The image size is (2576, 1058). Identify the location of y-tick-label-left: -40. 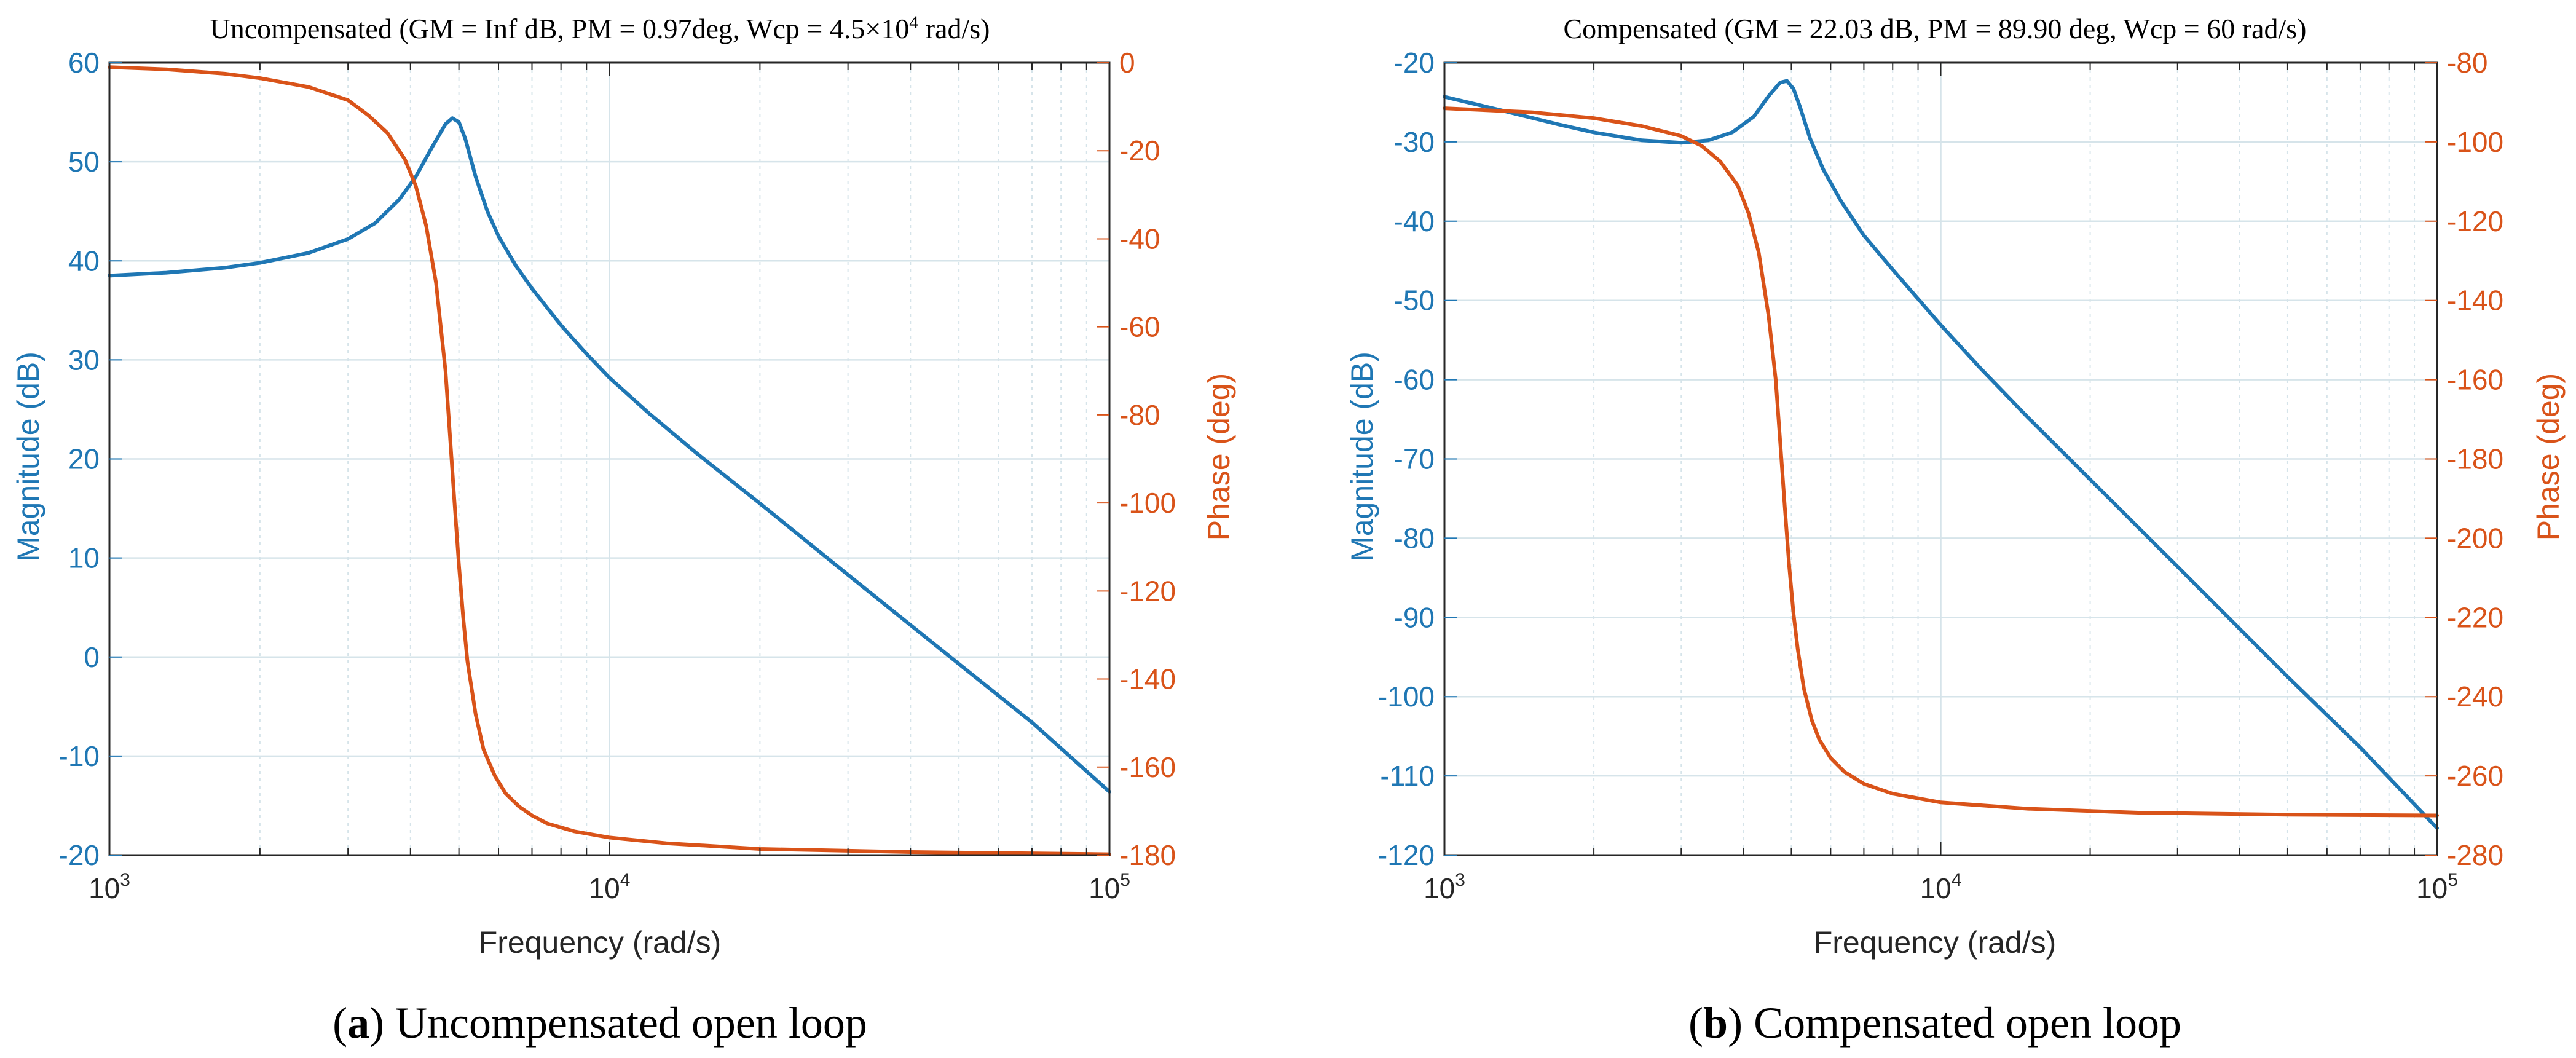
(1415, 221).